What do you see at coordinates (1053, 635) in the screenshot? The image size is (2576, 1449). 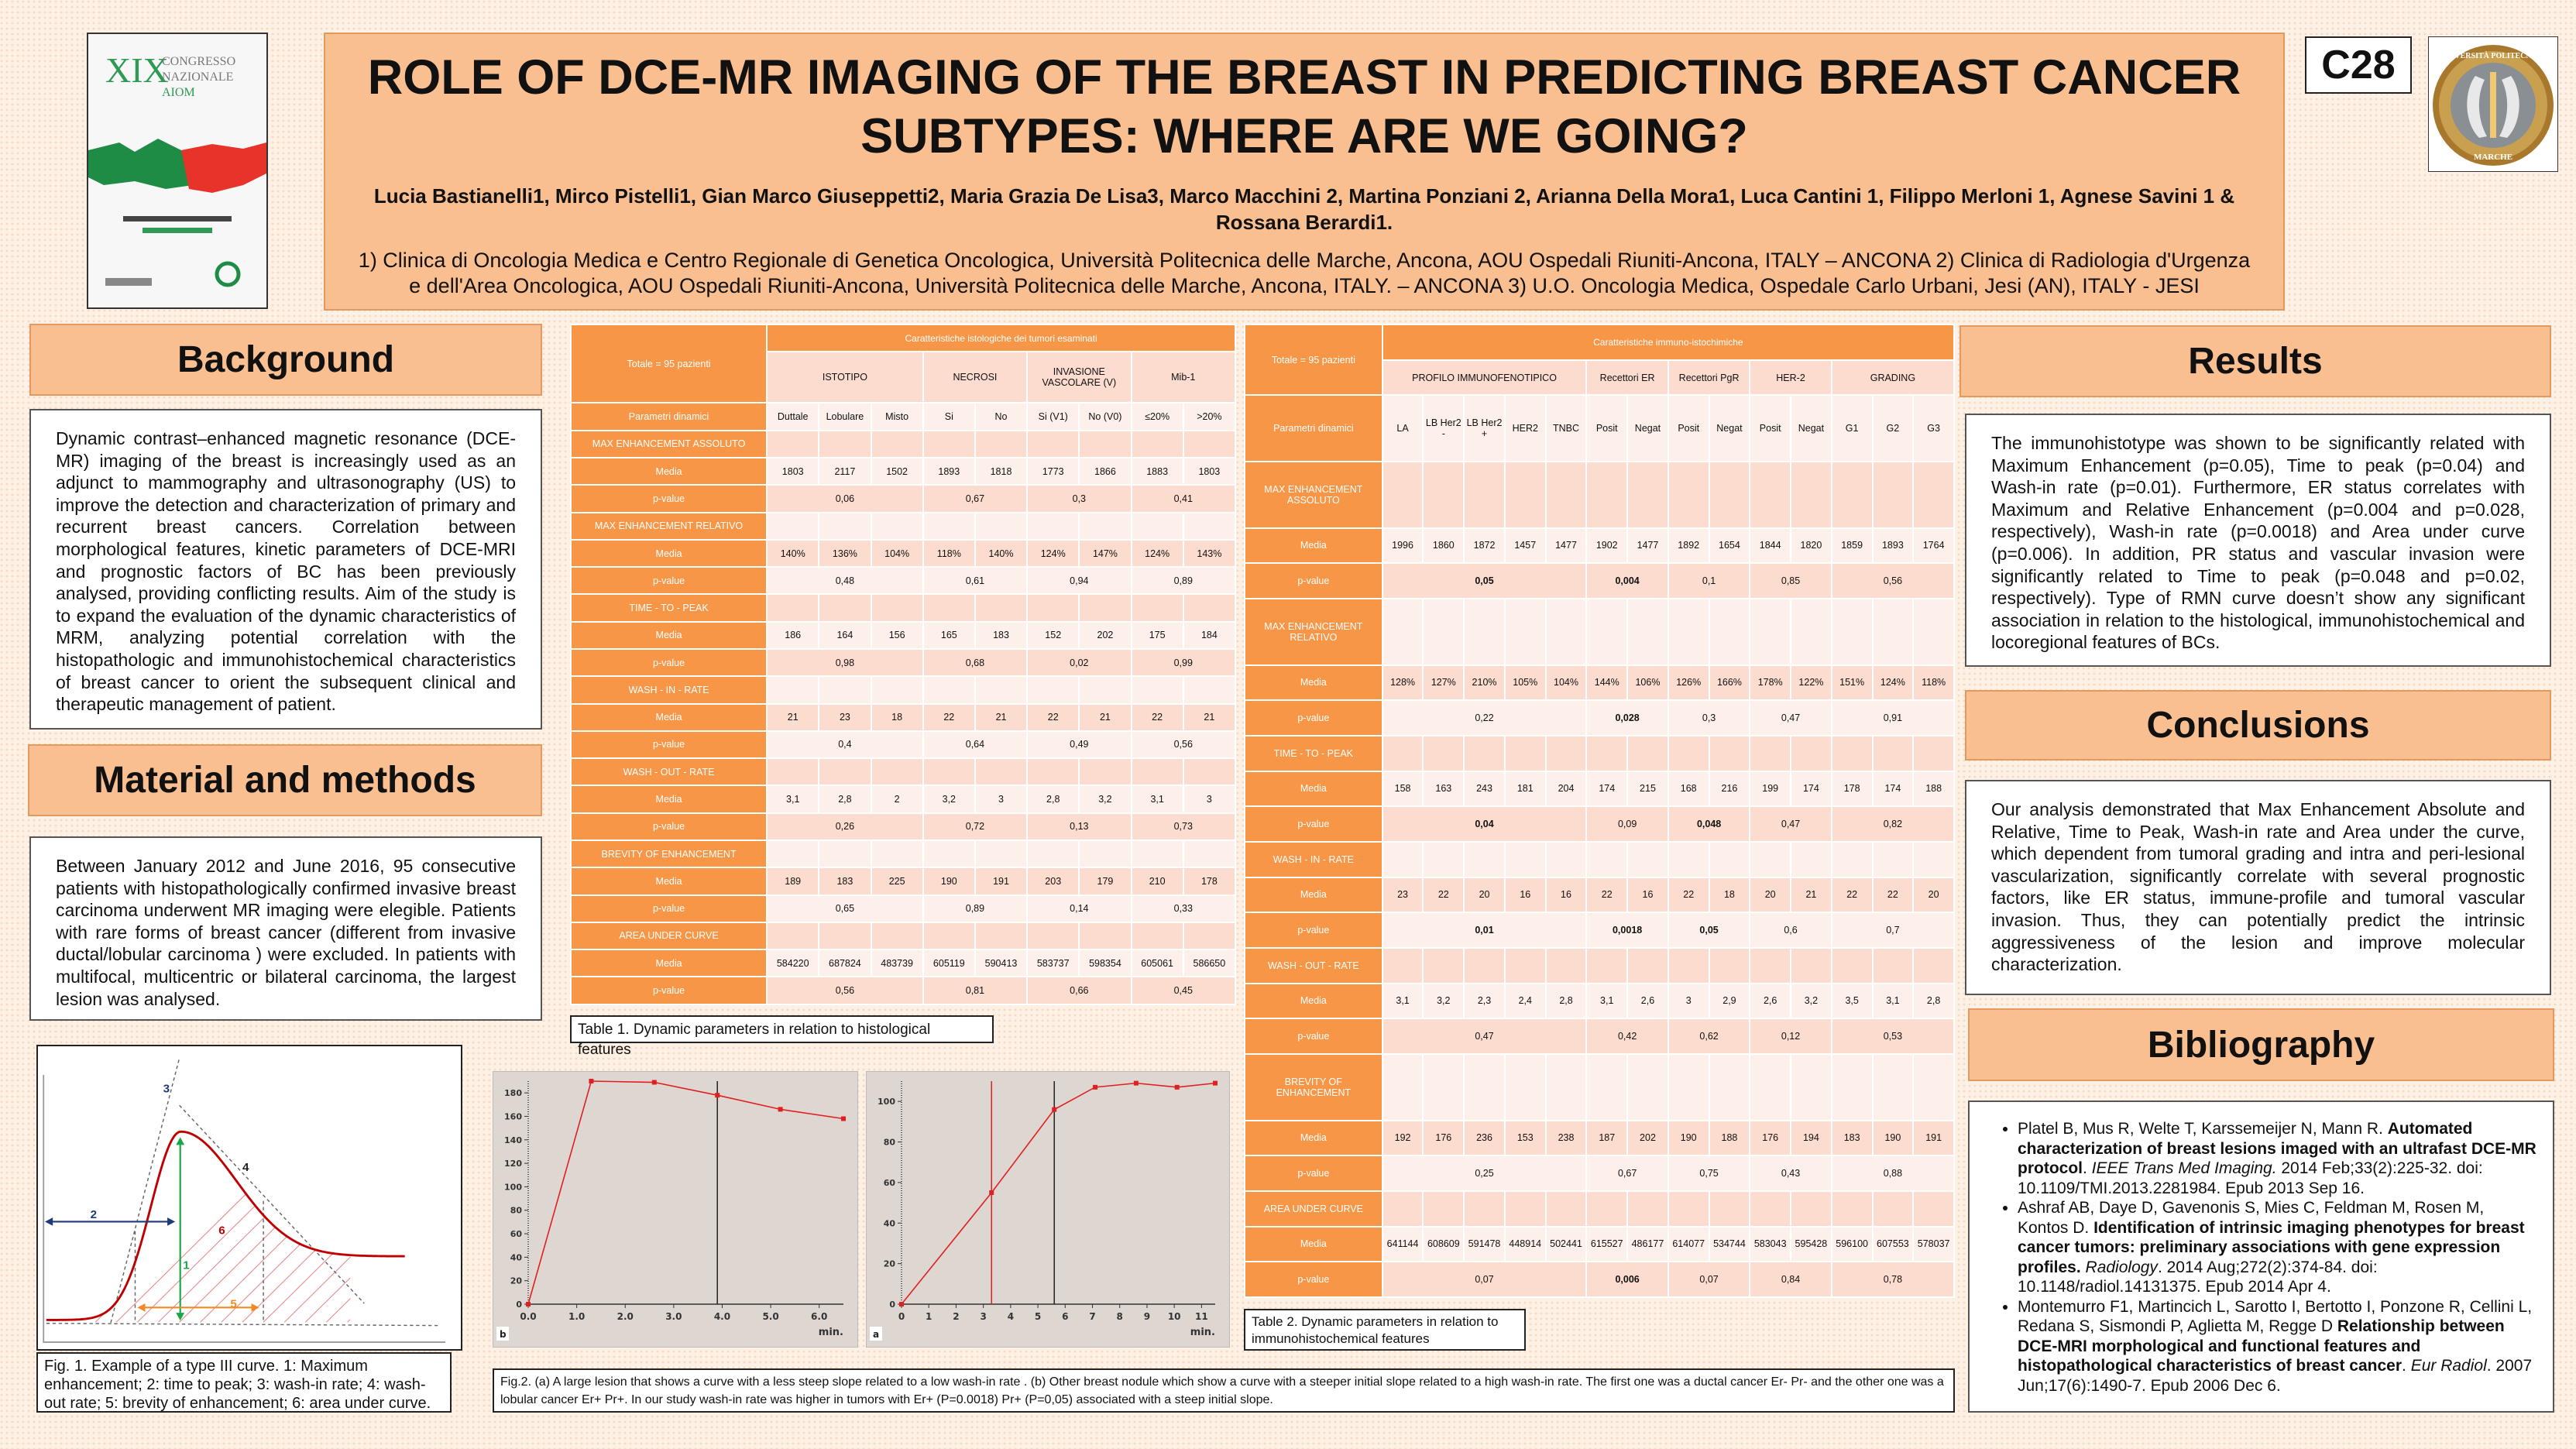 I see `media-value: 152` at bounding box center [1053, 635].